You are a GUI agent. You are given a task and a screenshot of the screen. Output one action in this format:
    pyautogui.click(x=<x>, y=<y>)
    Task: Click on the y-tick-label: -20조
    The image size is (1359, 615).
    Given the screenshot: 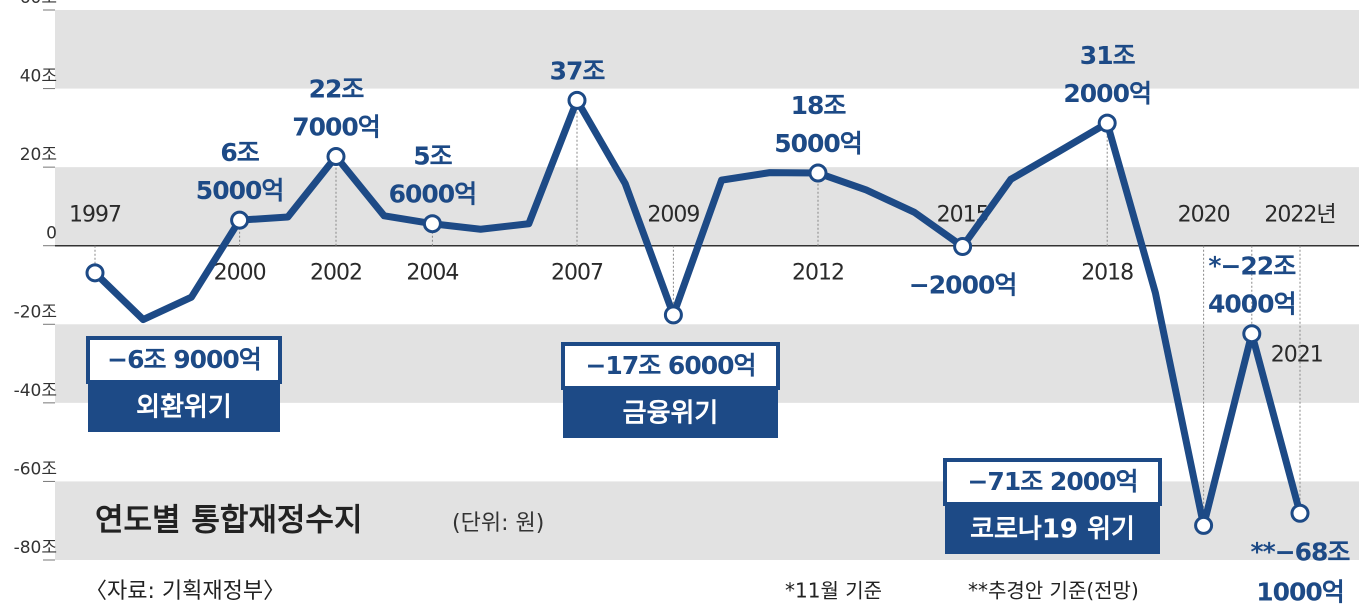 What is the action you would take?
    pyautogui.click(x=35, y=312)
    